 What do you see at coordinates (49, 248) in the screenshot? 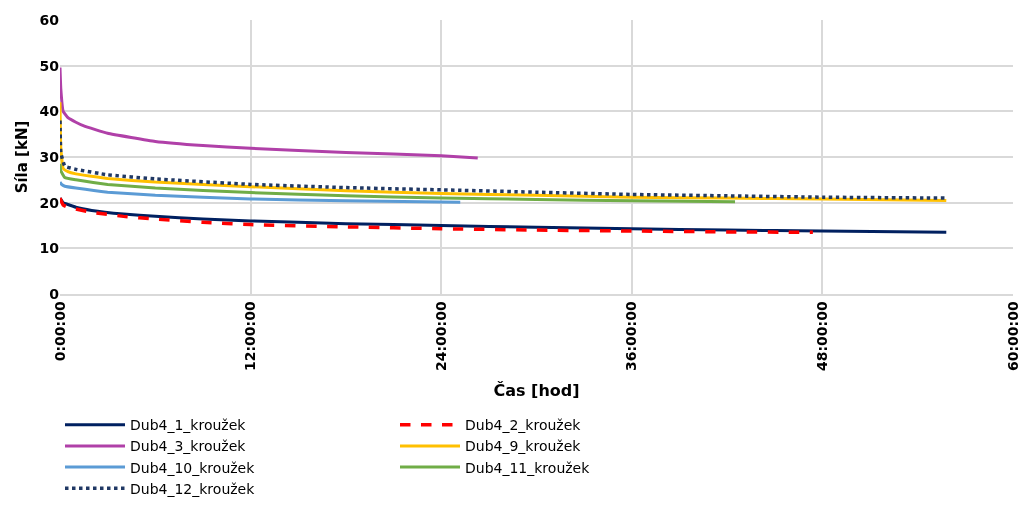
I see `y-tick-label: 10` at bounding box center [49, 248].